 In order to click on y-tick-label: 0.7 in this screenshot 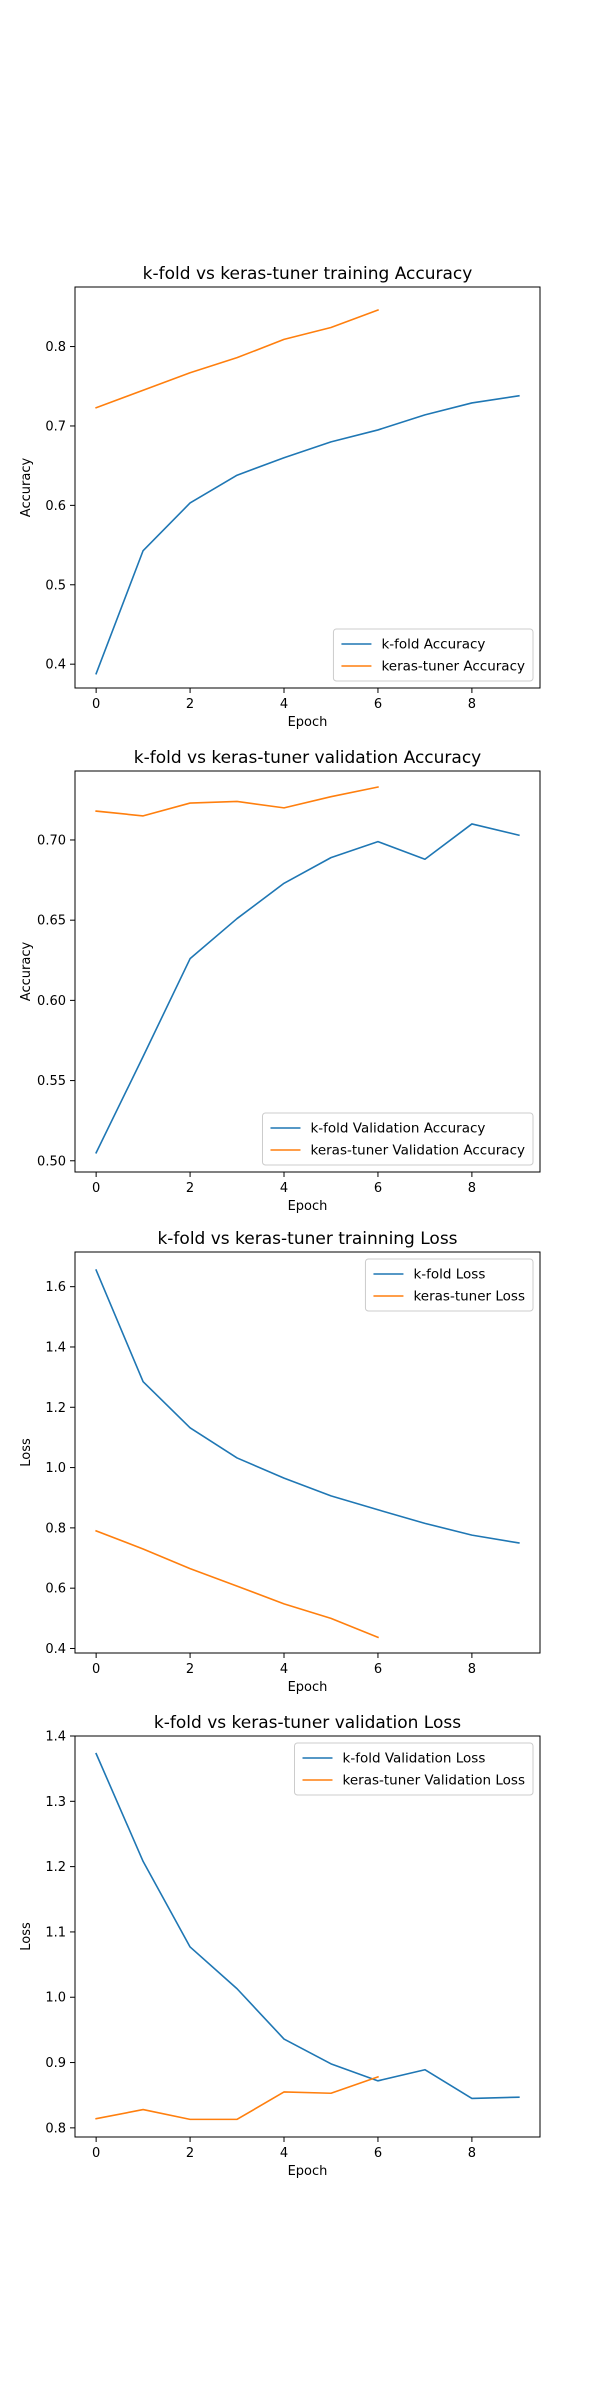, I will do `click(55, 426)`.